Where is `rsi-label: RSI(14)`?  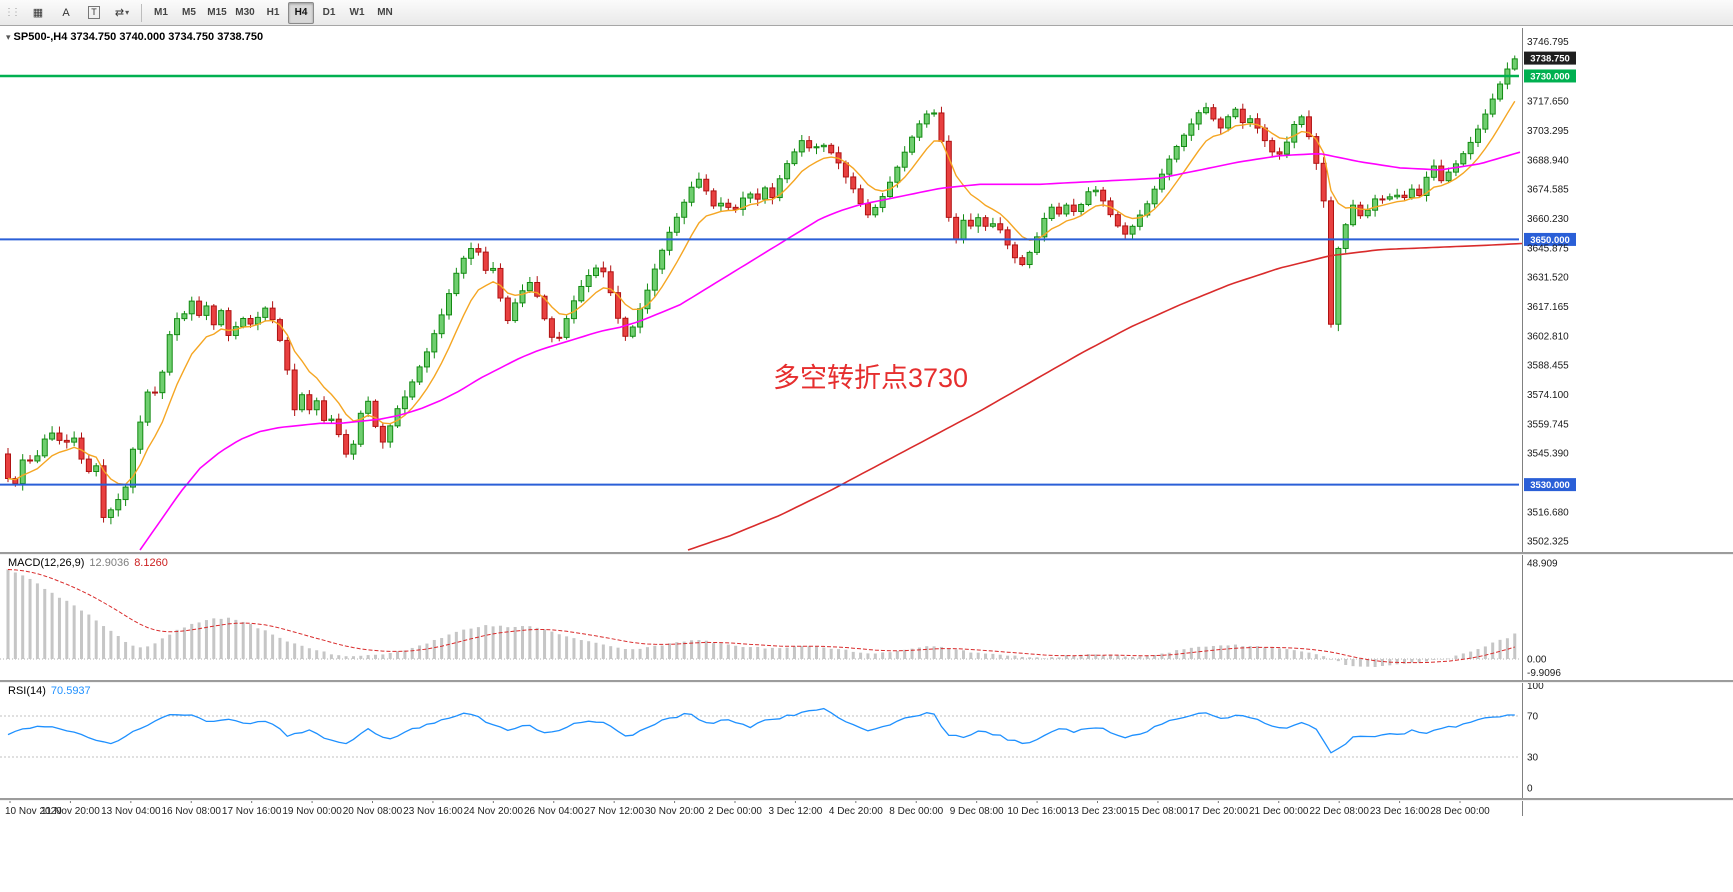
rsi-label: RSI(14) is located at coordinates (27, 691).